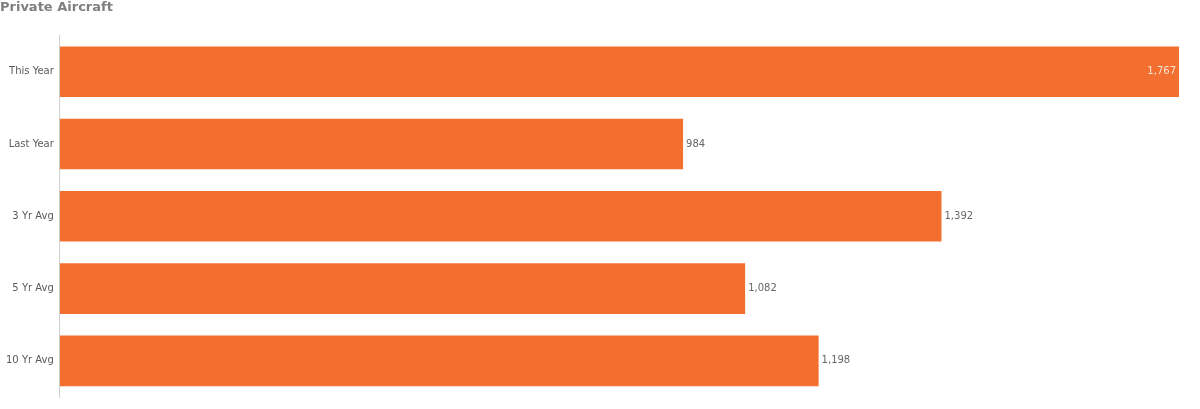 This screenshot has width=1200, height=409. I want to click on data-label: 1,392, so click(959, 215).